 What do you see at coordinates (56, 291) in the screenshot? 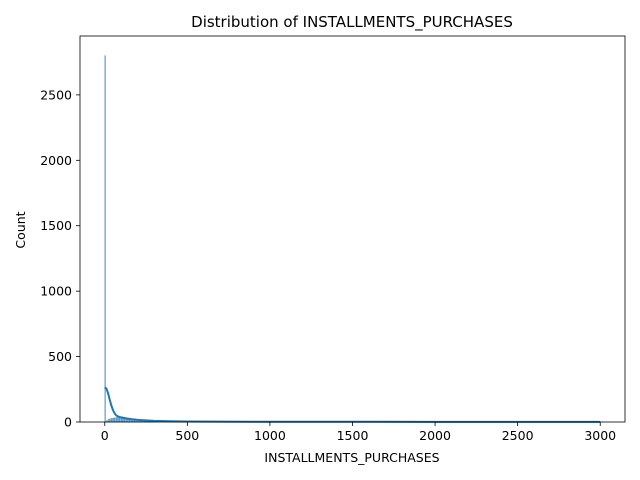
I see `y-tick-label: 1000` at bounding box center [56, 291].